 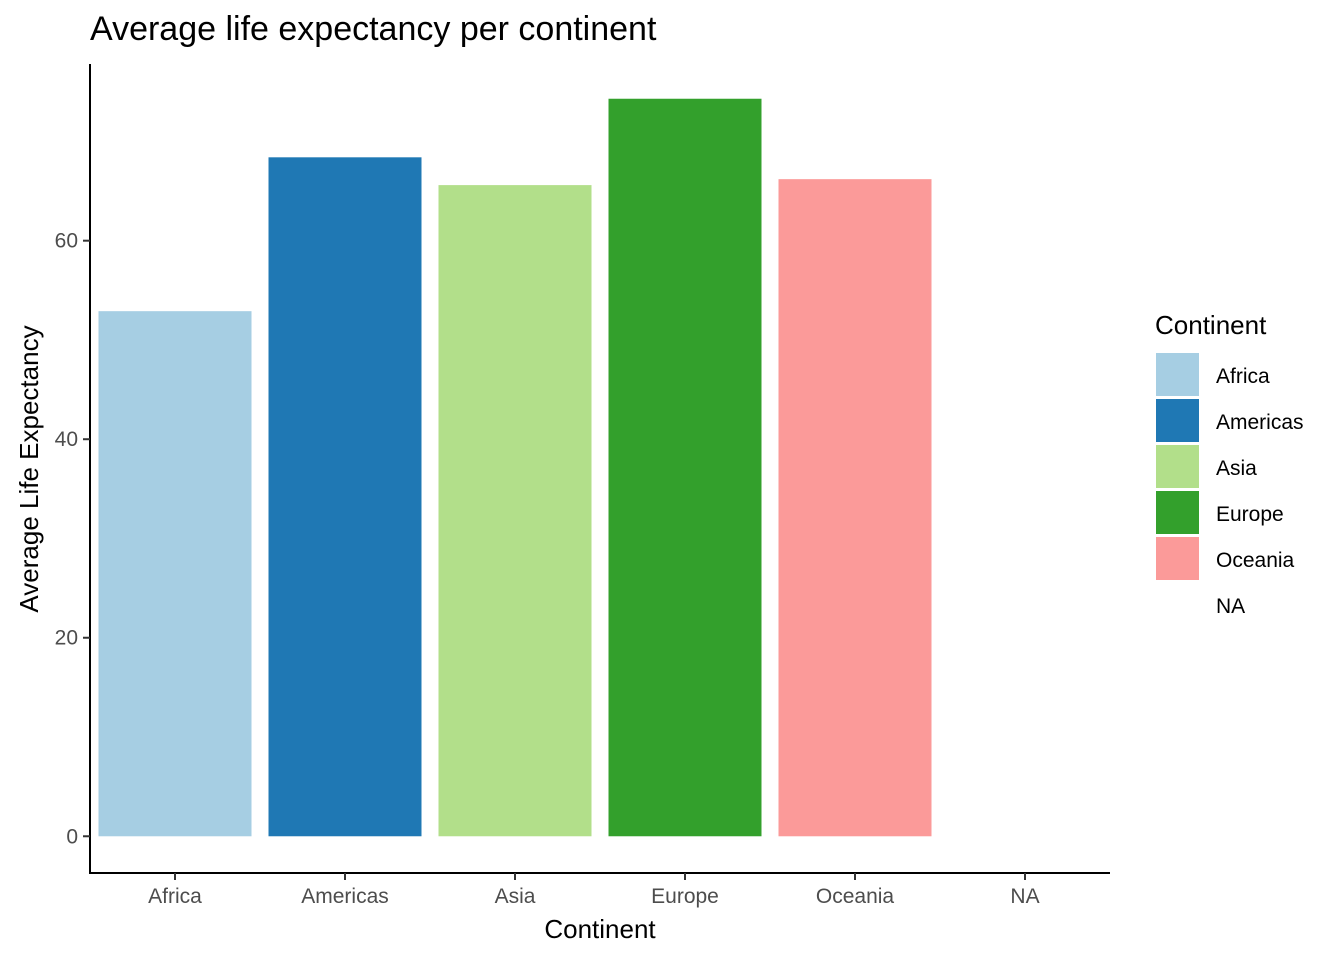 What do you see at coordinates (72, 836) in the screenshot?
I see `y-tick-label: 0` at bounding box center [72, 836].